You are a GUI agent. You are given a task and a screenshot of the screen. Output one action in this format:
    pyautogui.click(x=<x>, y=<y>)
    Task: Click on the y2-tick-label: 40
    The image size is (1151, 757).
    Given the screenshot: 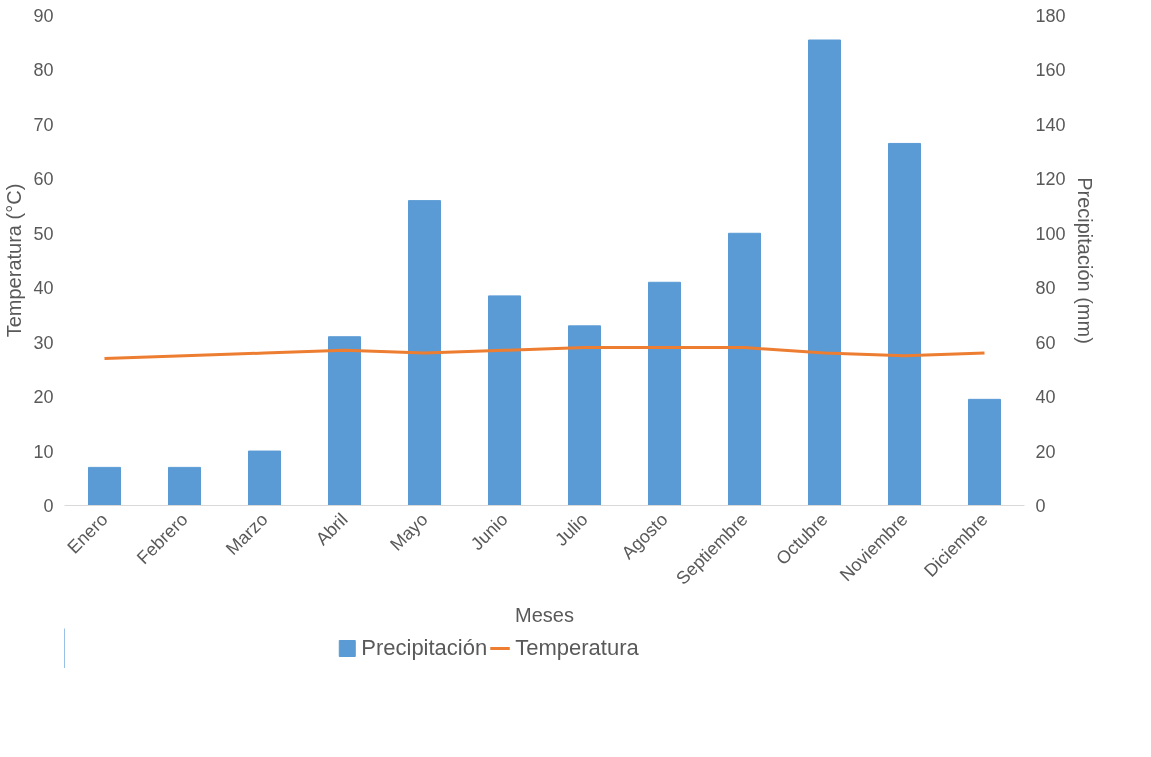 What is the action you would take?
    pyautogui.click(x=1045, y=397)
    